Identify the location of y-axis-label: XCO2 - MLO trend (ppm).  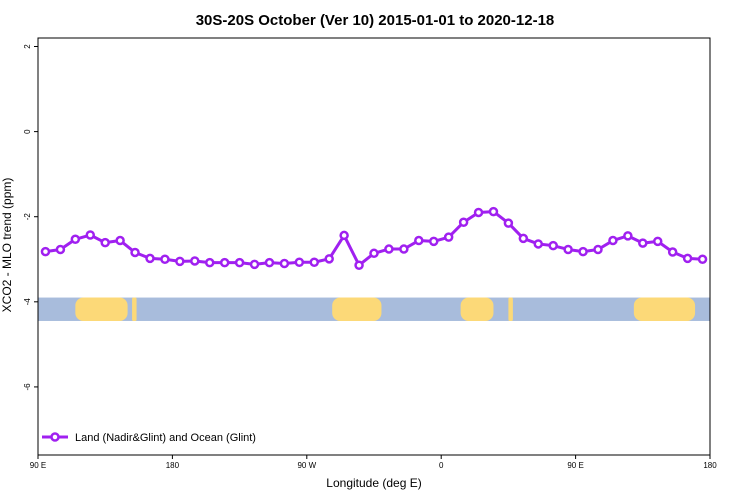
(7, 245).